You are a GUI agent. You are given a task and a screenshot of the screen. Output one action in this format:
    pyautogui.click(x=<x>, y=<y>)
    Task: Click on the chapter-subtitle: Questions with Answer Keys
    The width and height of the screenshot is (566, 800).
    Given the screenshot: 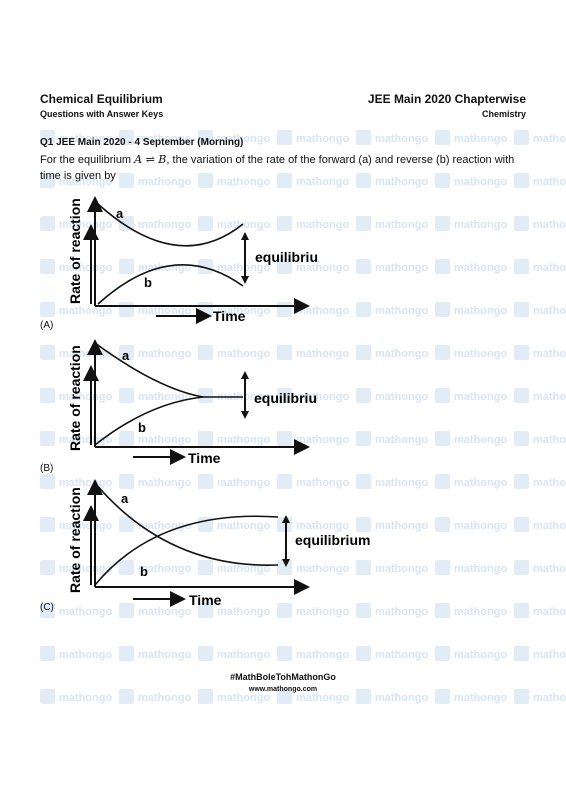 What is the action you would take?
    pyautogui.click(x=102, y=114)
    